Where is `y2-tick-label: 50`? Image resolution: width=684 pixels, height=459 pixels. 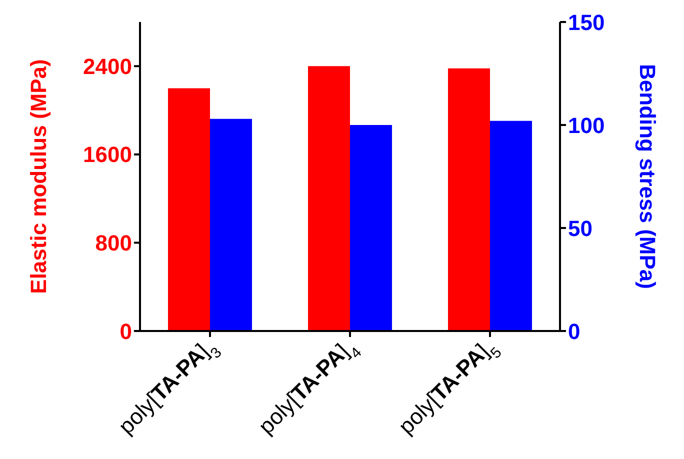
y2-tick-label: 50 is located at coordinates (580, 228).